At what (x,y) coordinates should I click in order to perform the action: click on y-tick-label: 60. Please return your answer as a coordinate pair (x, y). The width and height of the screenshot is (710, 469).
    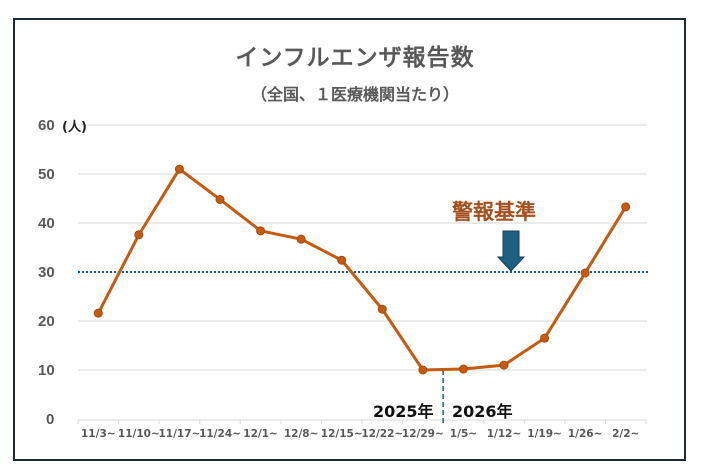
    Looking at the image, I should click on (46, 125).